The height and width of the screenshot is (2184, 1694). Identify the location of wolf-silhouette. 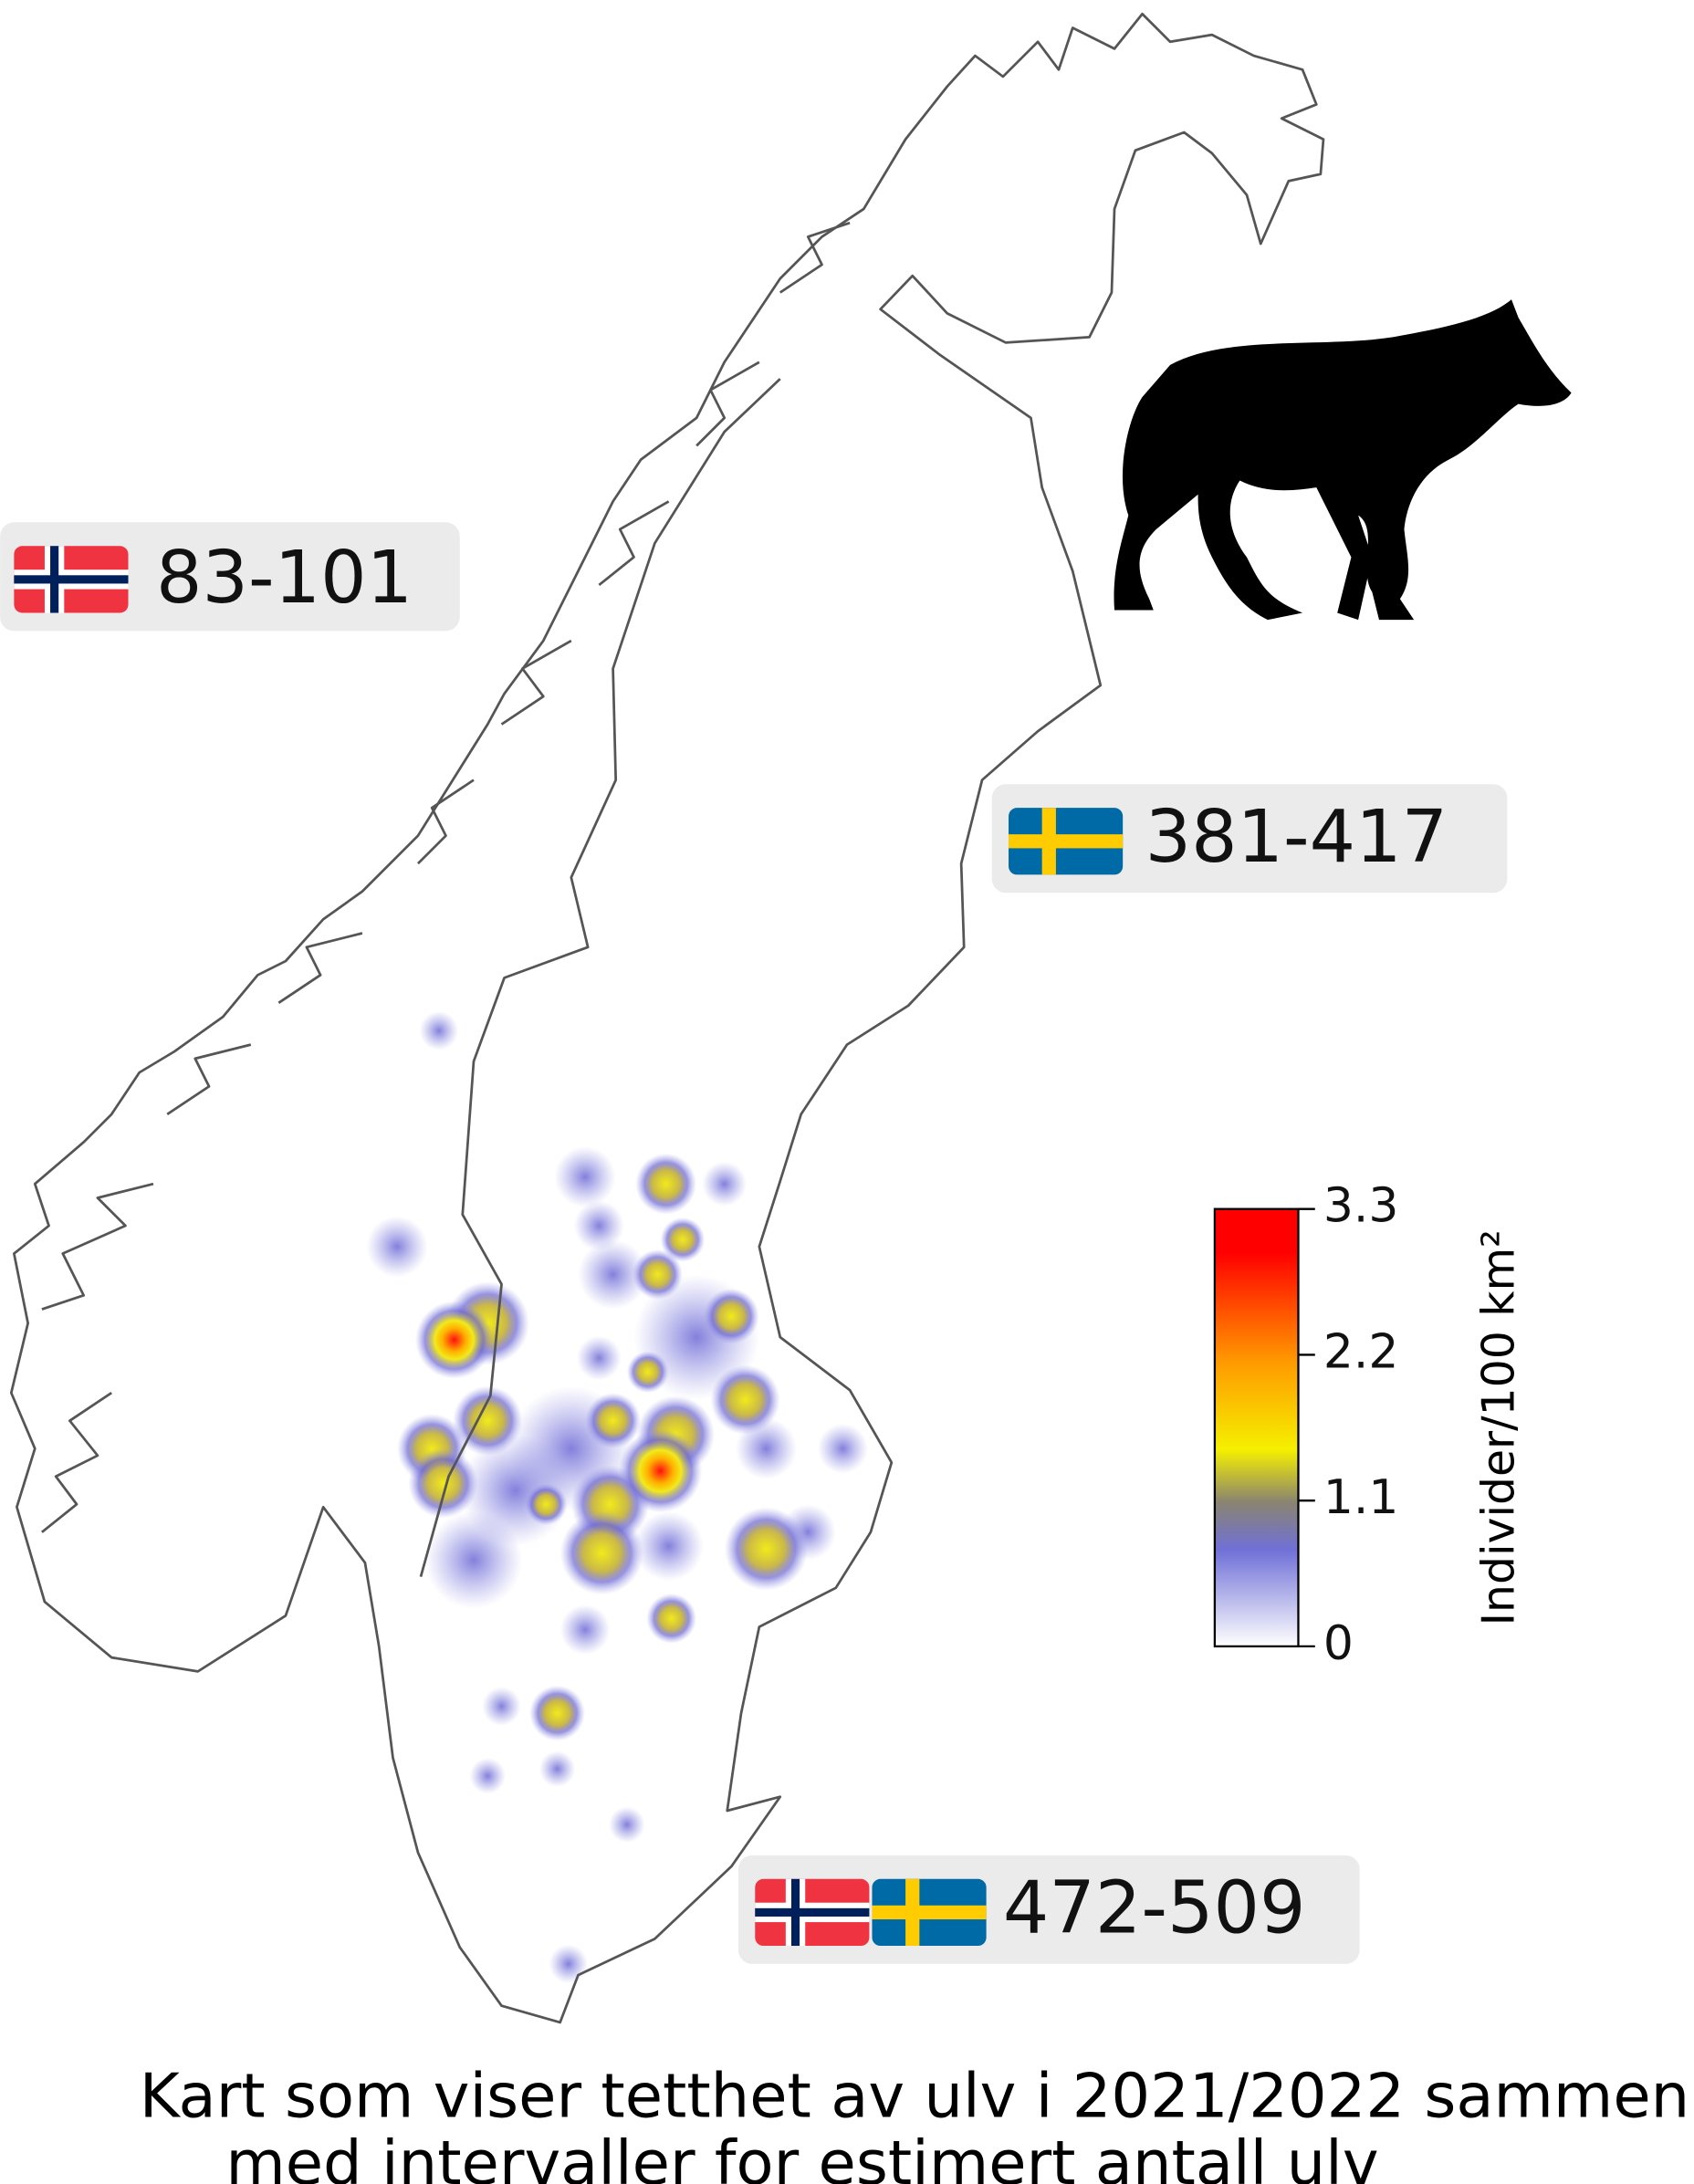
(1343, 460).